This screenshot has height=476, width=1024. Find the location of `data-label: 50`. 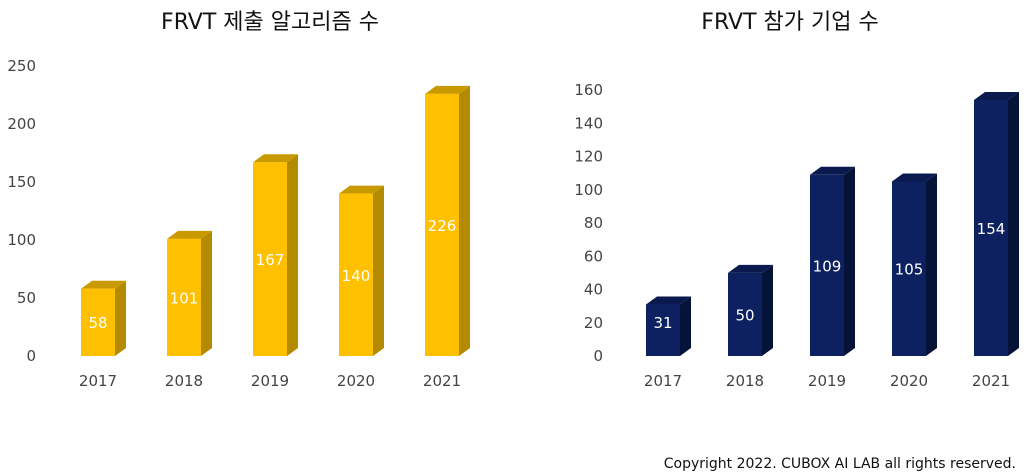

data-label: 50 is located at coordinates (744, 315).